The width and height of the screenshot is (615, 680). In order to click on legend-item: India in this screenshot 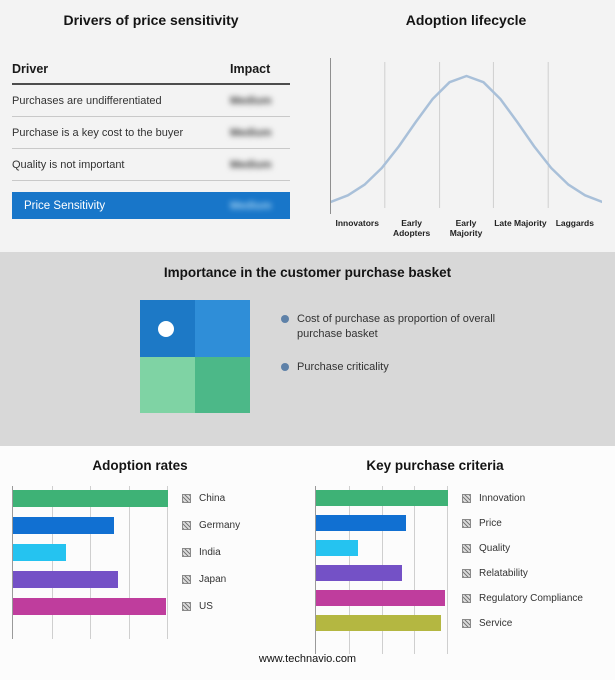, I will do `click(211, 552)`.